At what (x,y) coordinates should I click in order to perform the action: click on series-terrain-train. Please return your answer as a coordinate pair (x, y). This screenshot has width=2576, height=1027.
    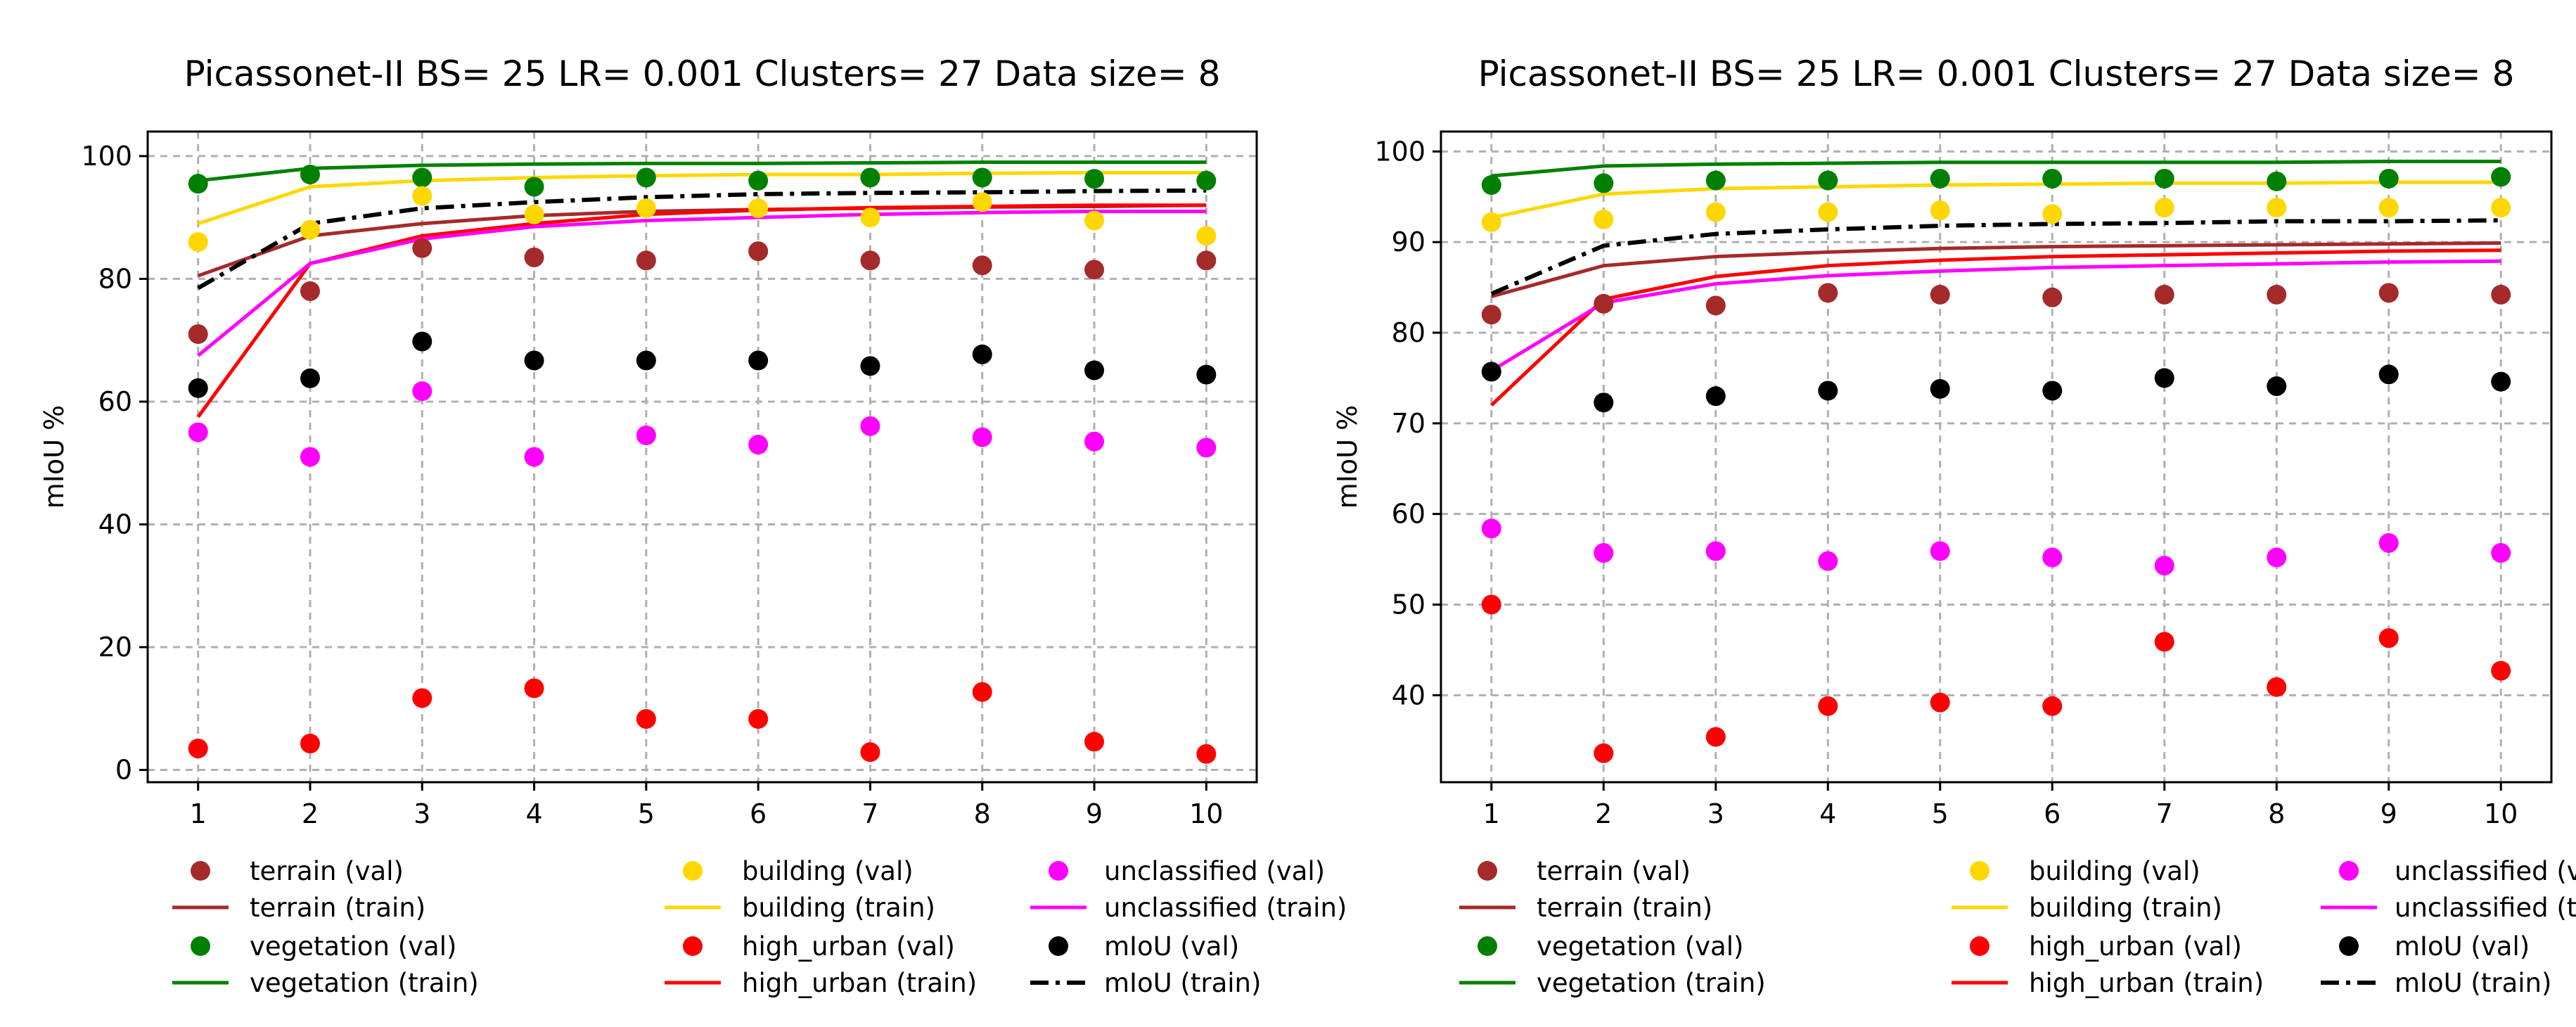
    Looking at the image, I should click on (702, 240).